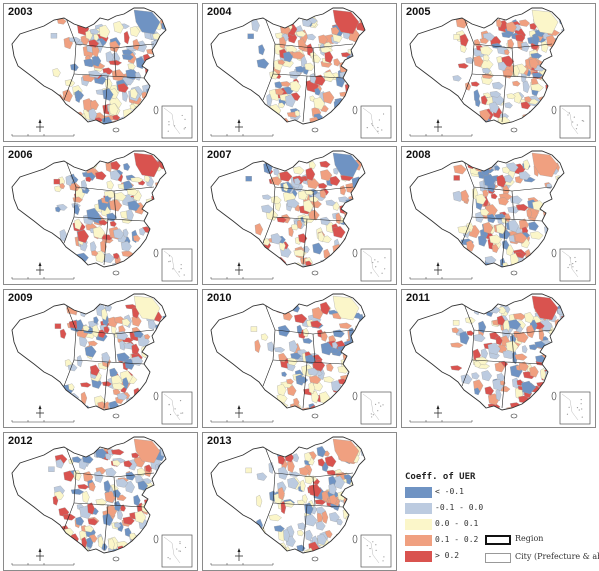 This screenshot has height=571, width=599. I want to click on map-panel-2011: 2011, so click(498, 358).